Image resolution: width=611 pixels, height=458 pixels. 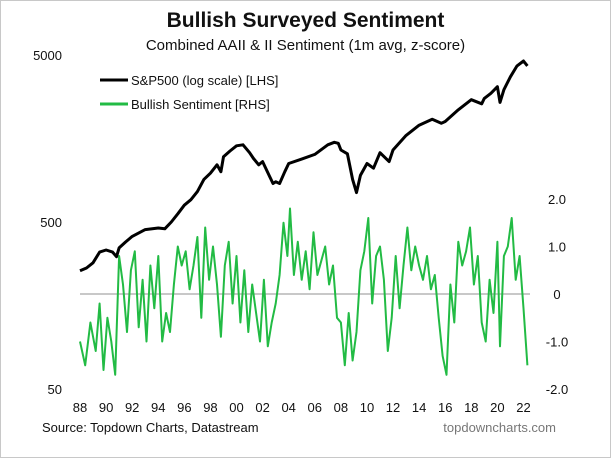 I want to click on x-tick-label: 06, so click(x=315, y=407).